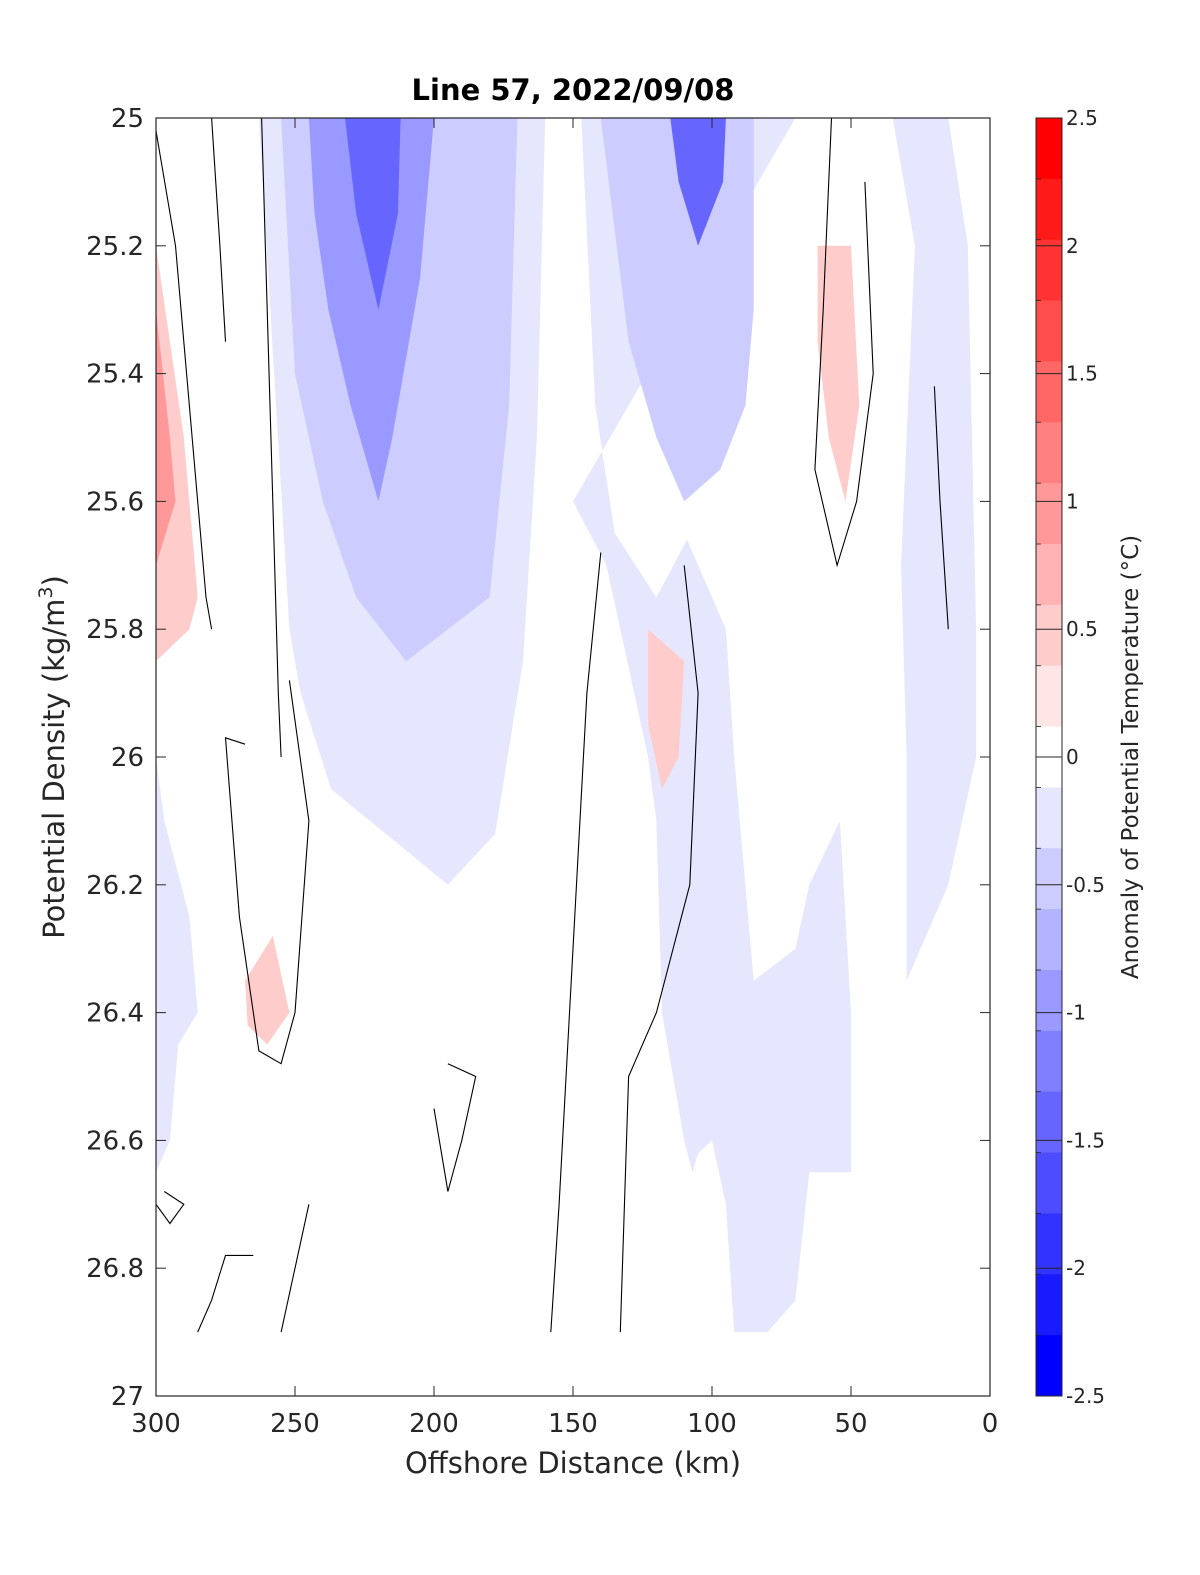 Image resolution: width=1200 pixels, height=1575 pixels. Describe the element at coordinates (1082, 118) in the screenshot. I see `colorbar-tick-label: 2.5` at that location.